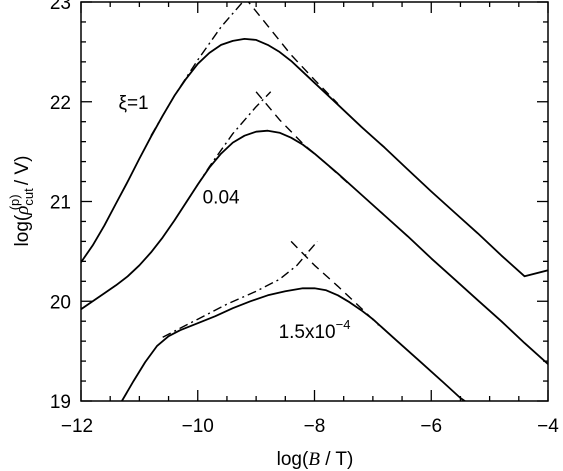 The height and width of the screenshot is (471, 563). What do you see at coordinates (60, 103) in the screenshot?
I see `y-tick-label: 22` at bounding box center [60, 103].